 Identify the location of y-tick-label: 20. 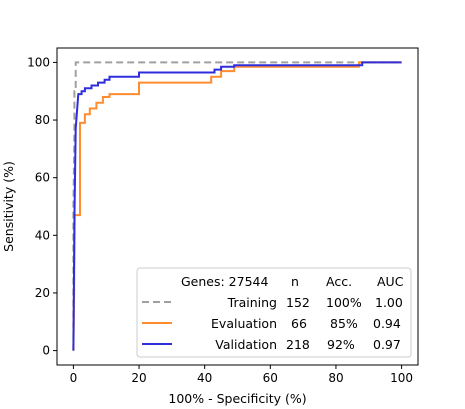
(42, 293).